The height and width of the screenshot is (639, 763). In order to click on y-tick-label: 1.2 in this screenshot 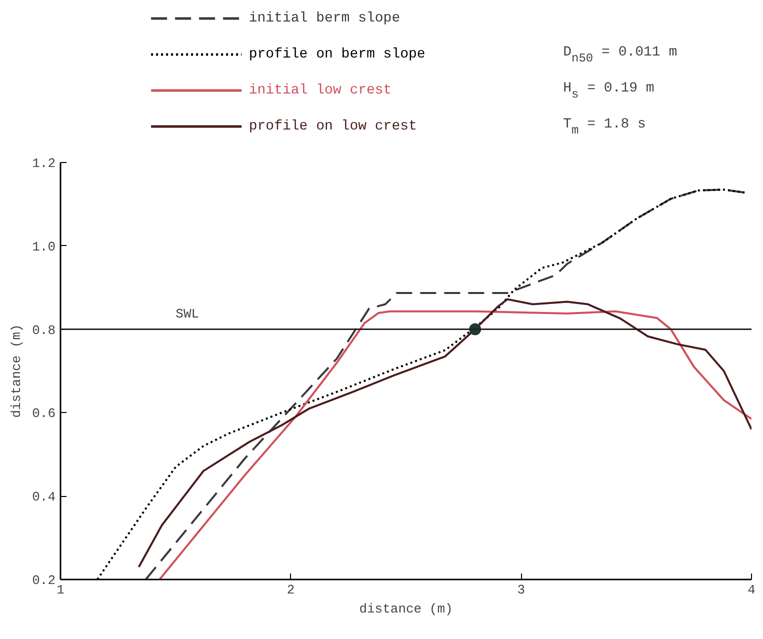, I will do `click(44, 163)`.